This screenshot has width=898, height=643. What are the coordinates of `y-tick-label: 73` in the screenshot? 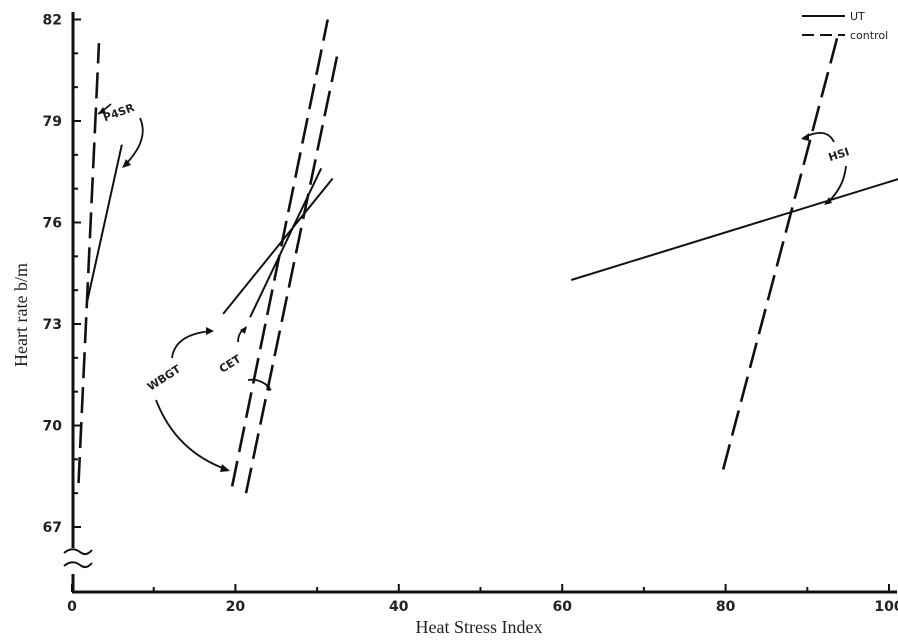 It's located at (52, 325).